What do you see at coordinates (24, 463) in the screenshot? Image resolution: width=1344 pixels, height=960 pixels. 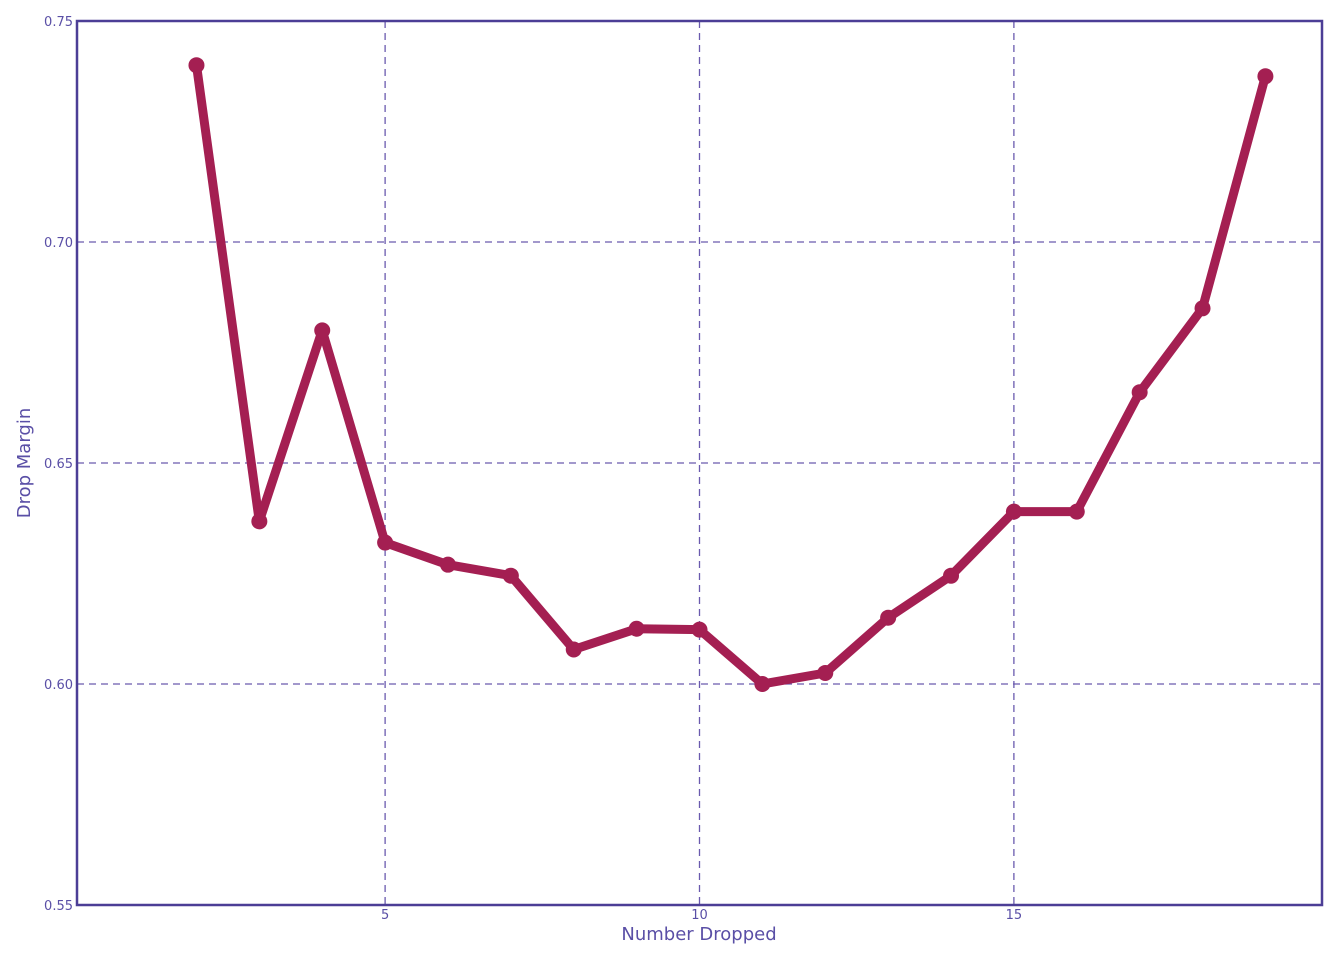 I see `y-axis-title: Drop Margin` at bounding box center [24, 463].